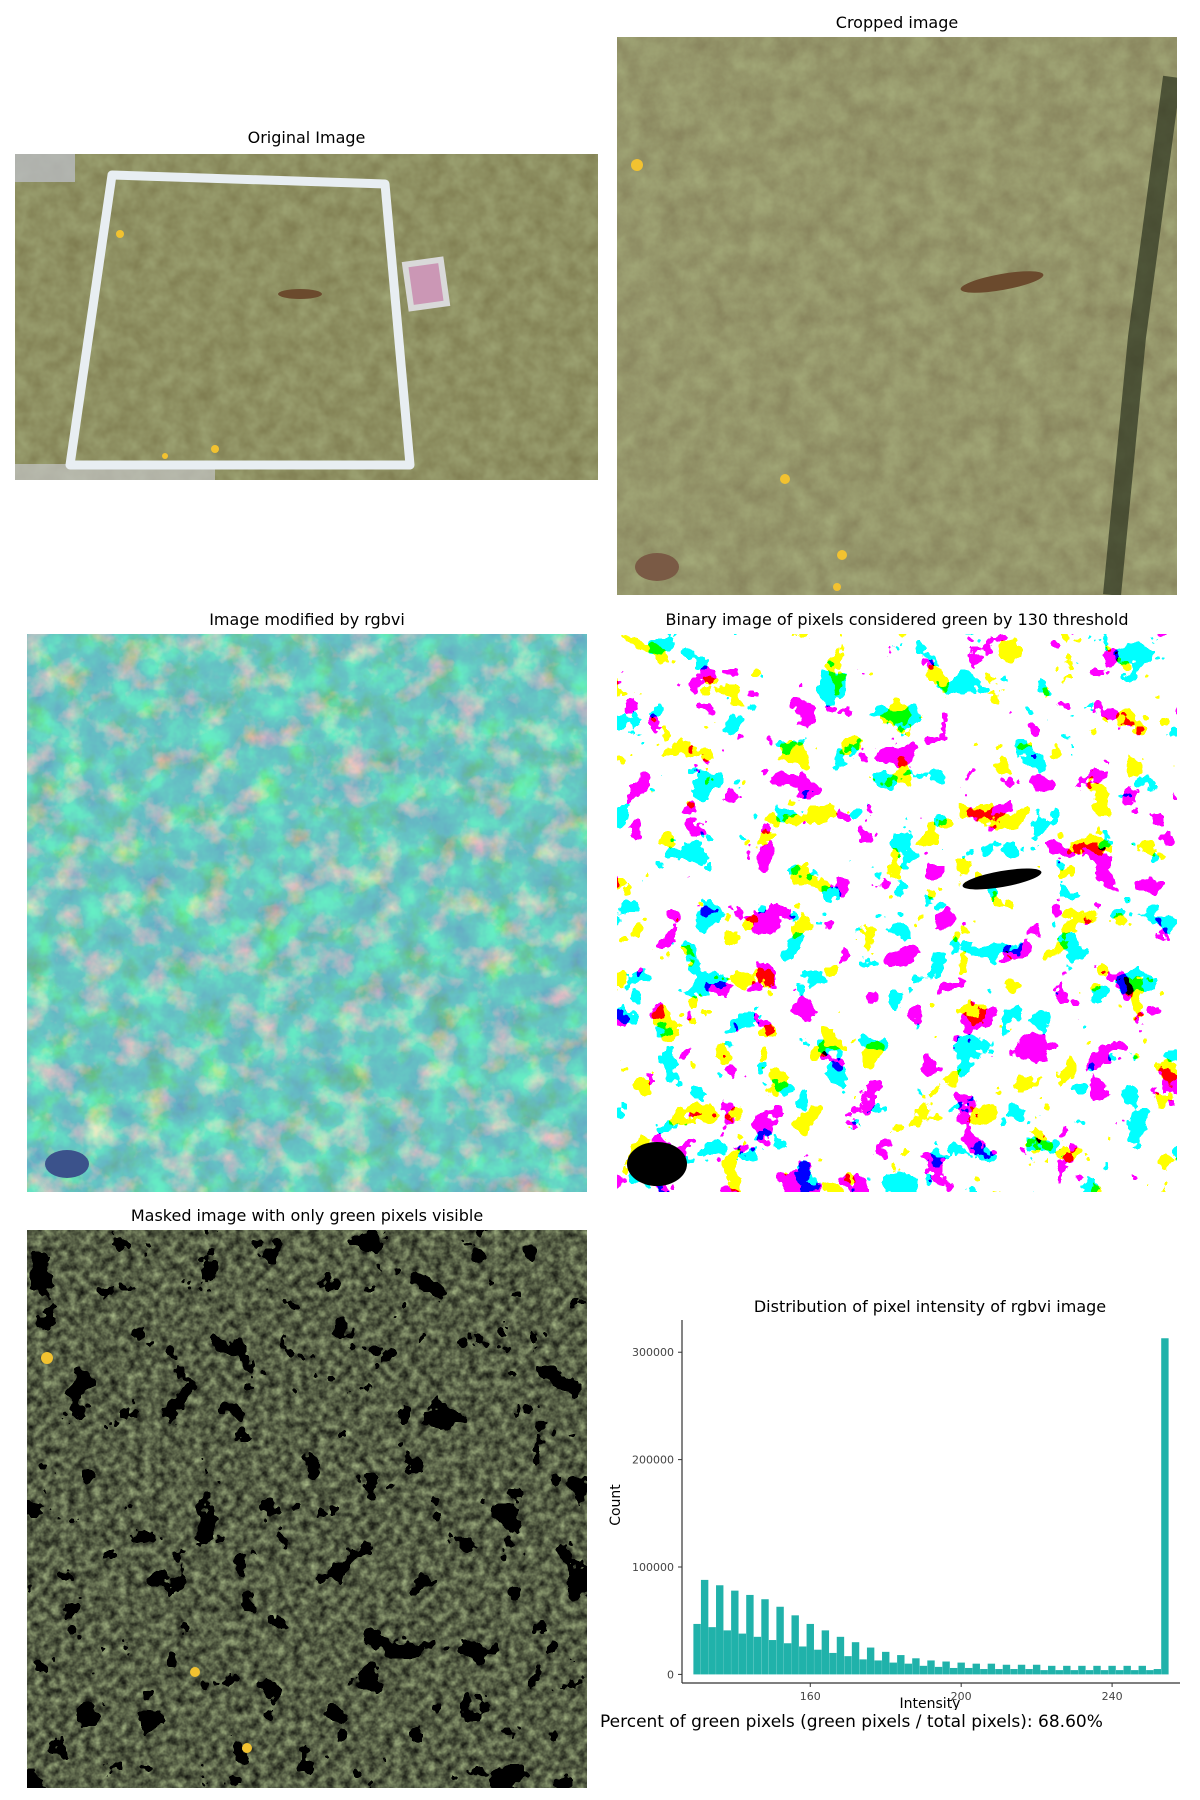 The height and width of the screenshot is (1800, 1200). Describe the element at coordinates (1112, 1696) in the screenshot. I see `x-tick-label: 240` at that location.